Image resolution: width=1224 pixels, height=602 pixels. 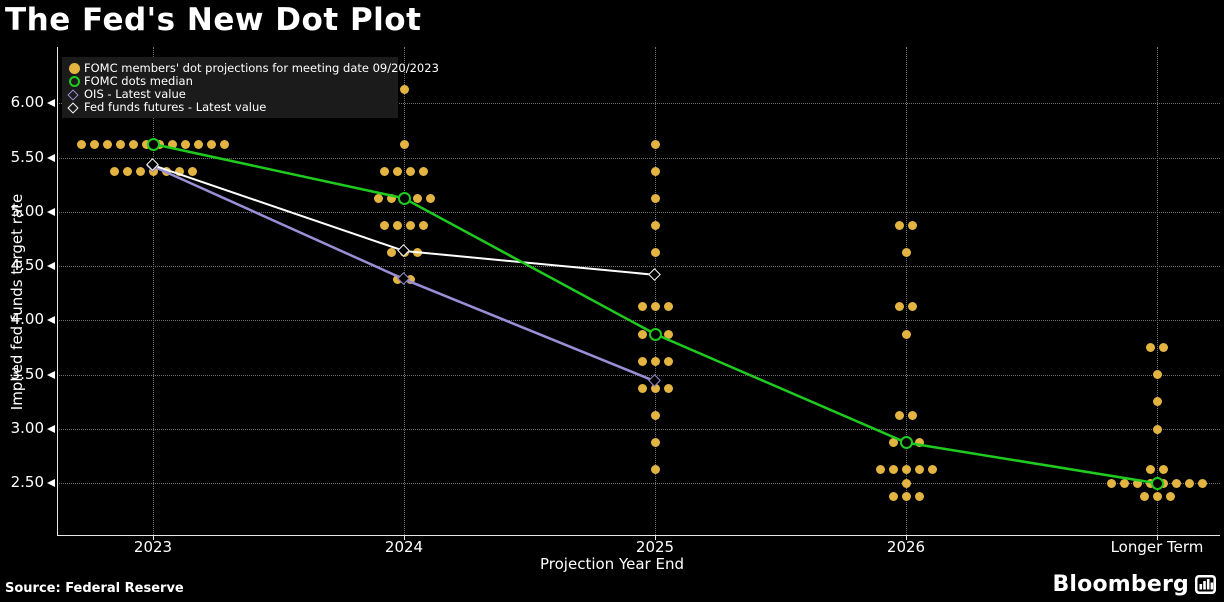 What do you see at coordinates (655, 537) in the screenshot?
I see `x-tick` at bounding box center [655, 537].